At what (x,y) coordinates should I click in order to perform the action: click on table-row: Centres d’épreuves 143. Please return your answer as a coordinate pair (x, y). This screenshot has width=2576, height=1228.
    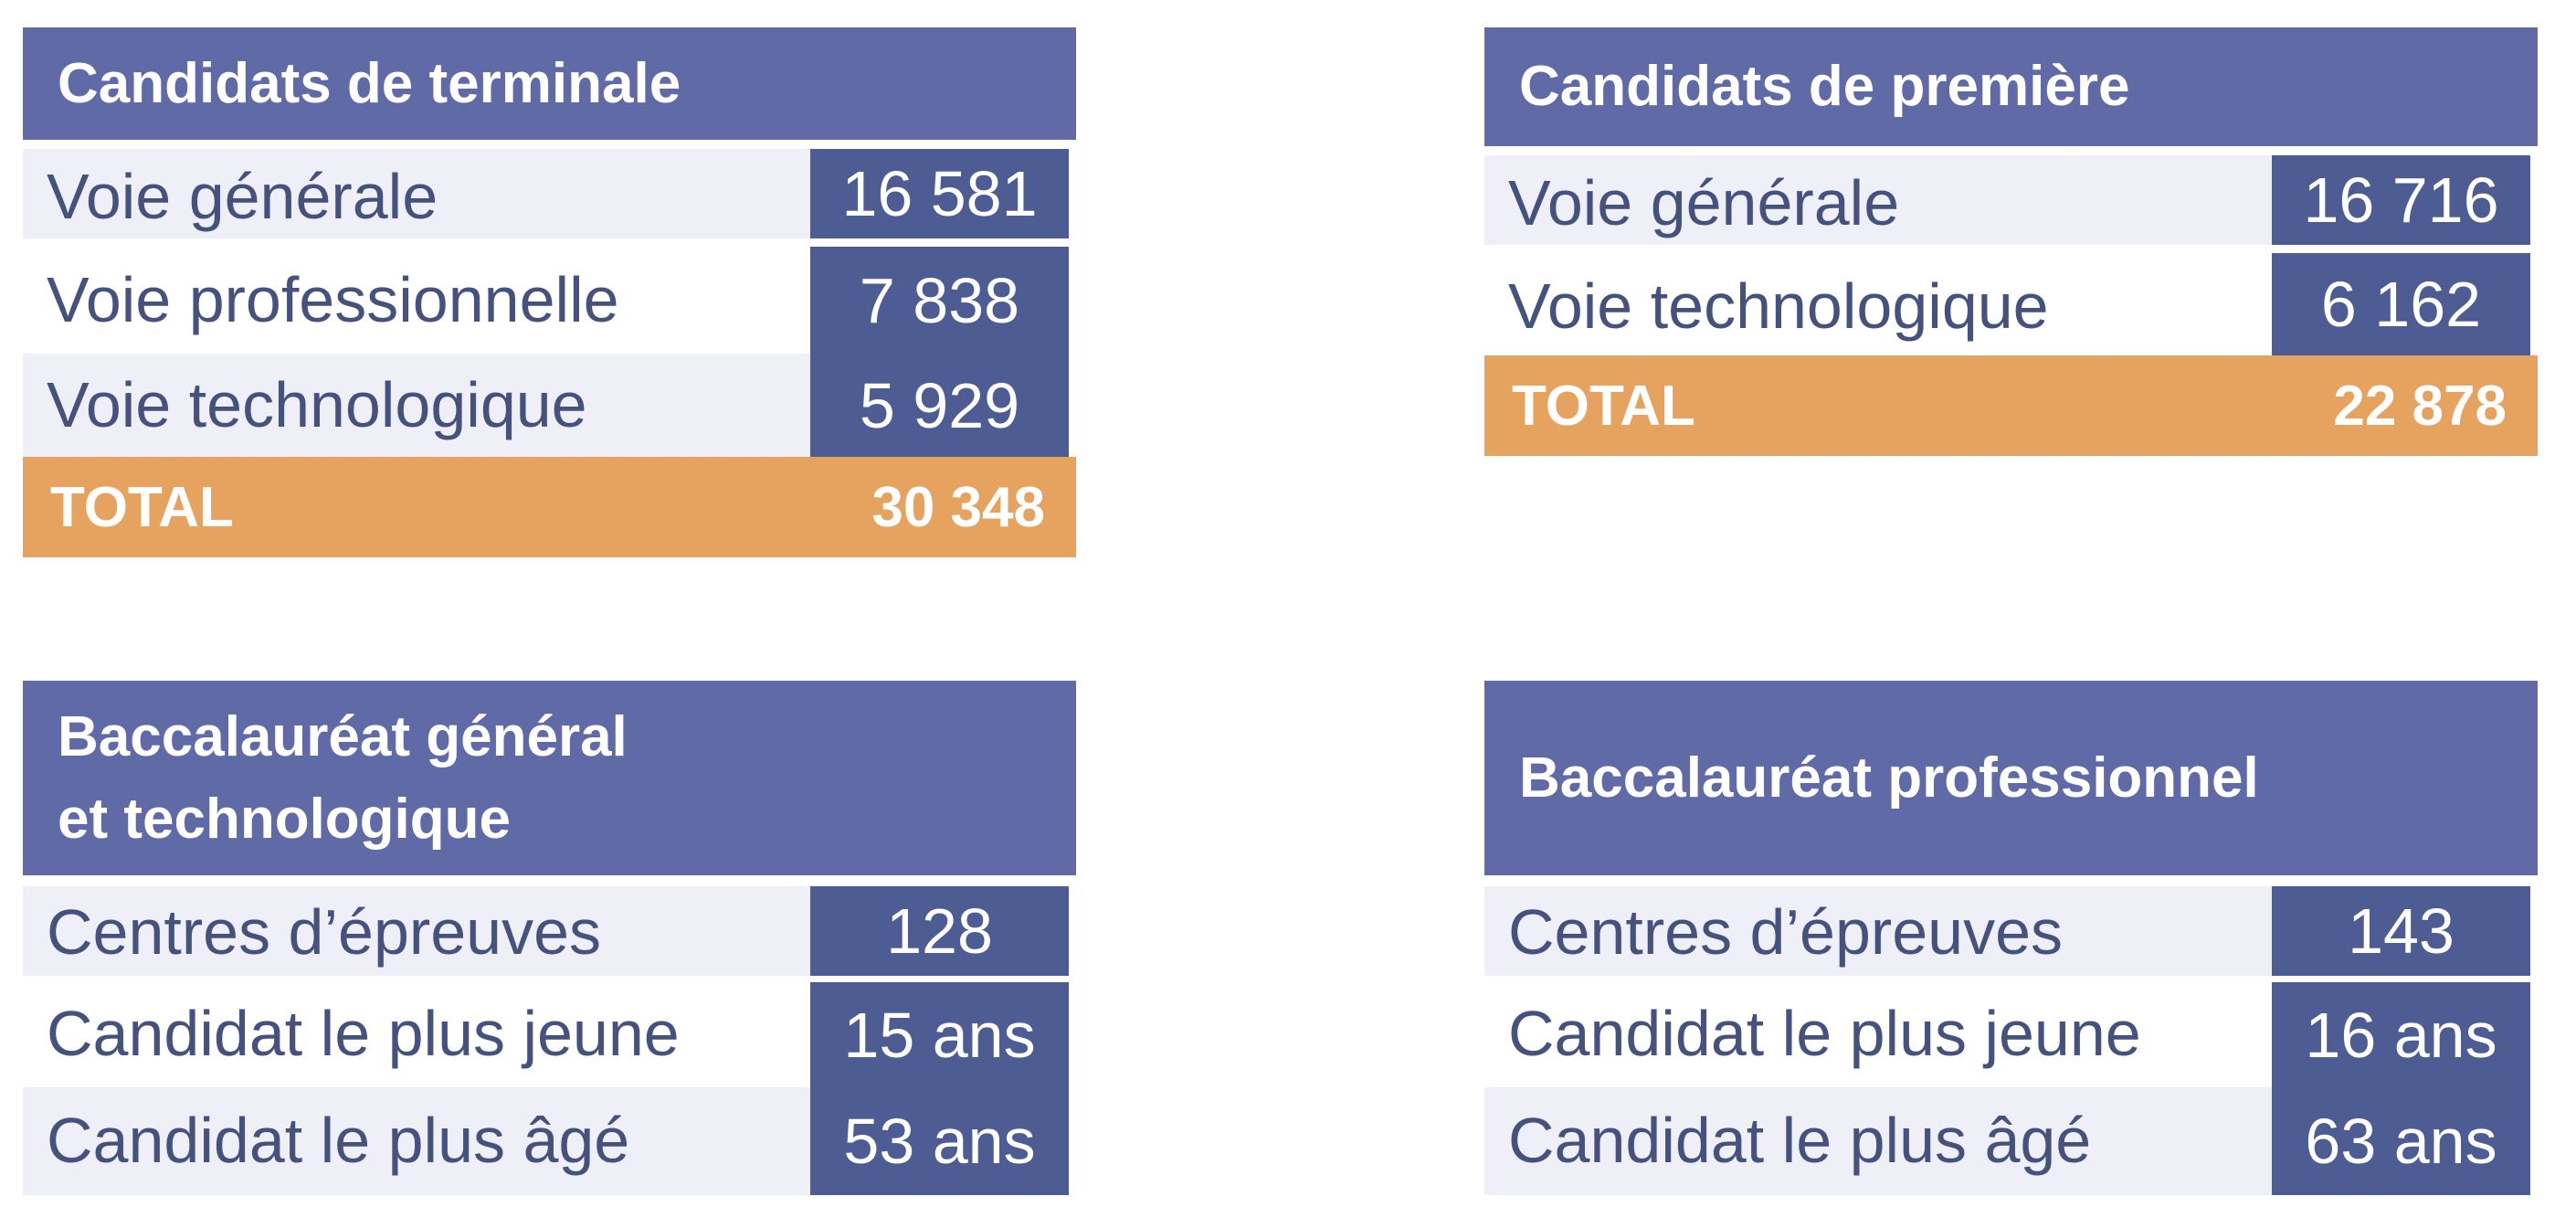
    Looking at the image, I should click on (2011, 928).